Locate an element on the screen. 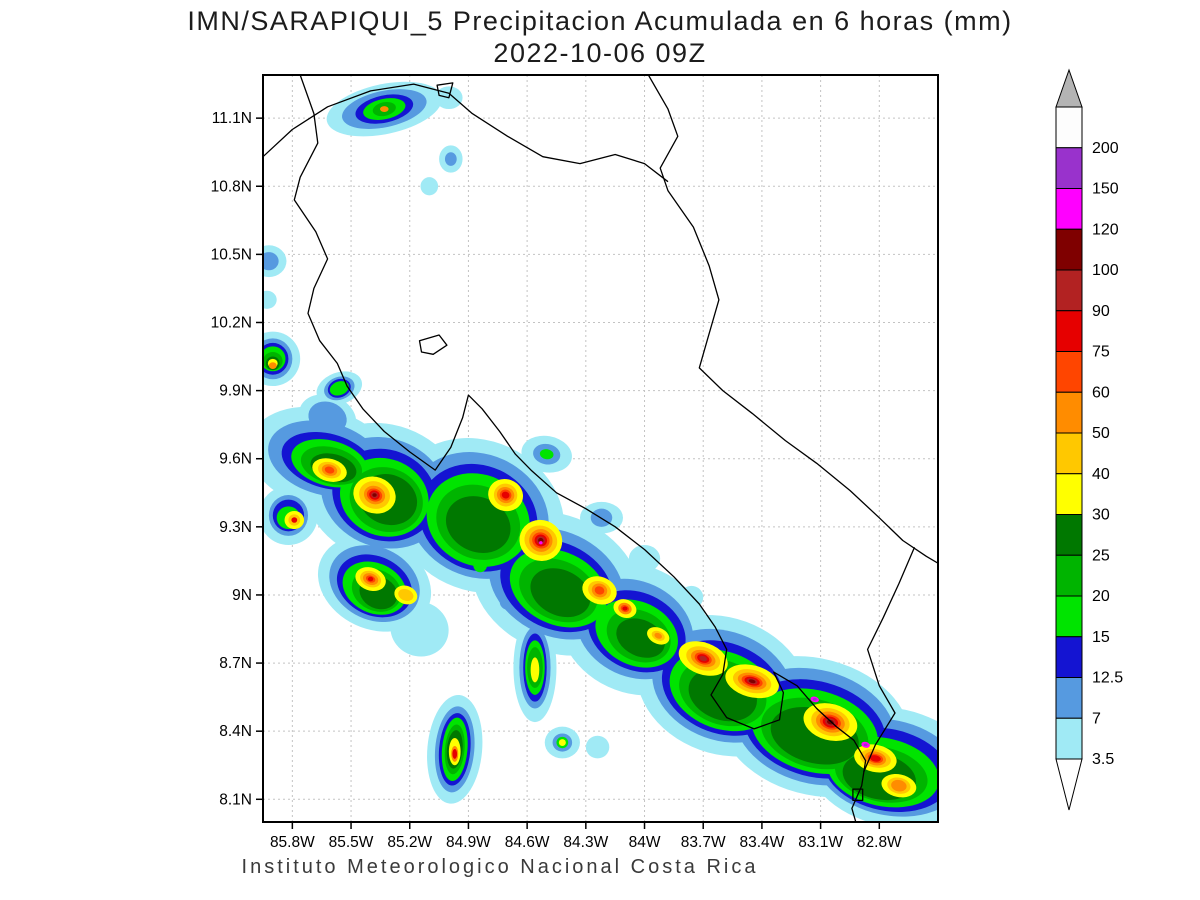  lat-tick-label: 10.8N is located at coordinates (231, 186).